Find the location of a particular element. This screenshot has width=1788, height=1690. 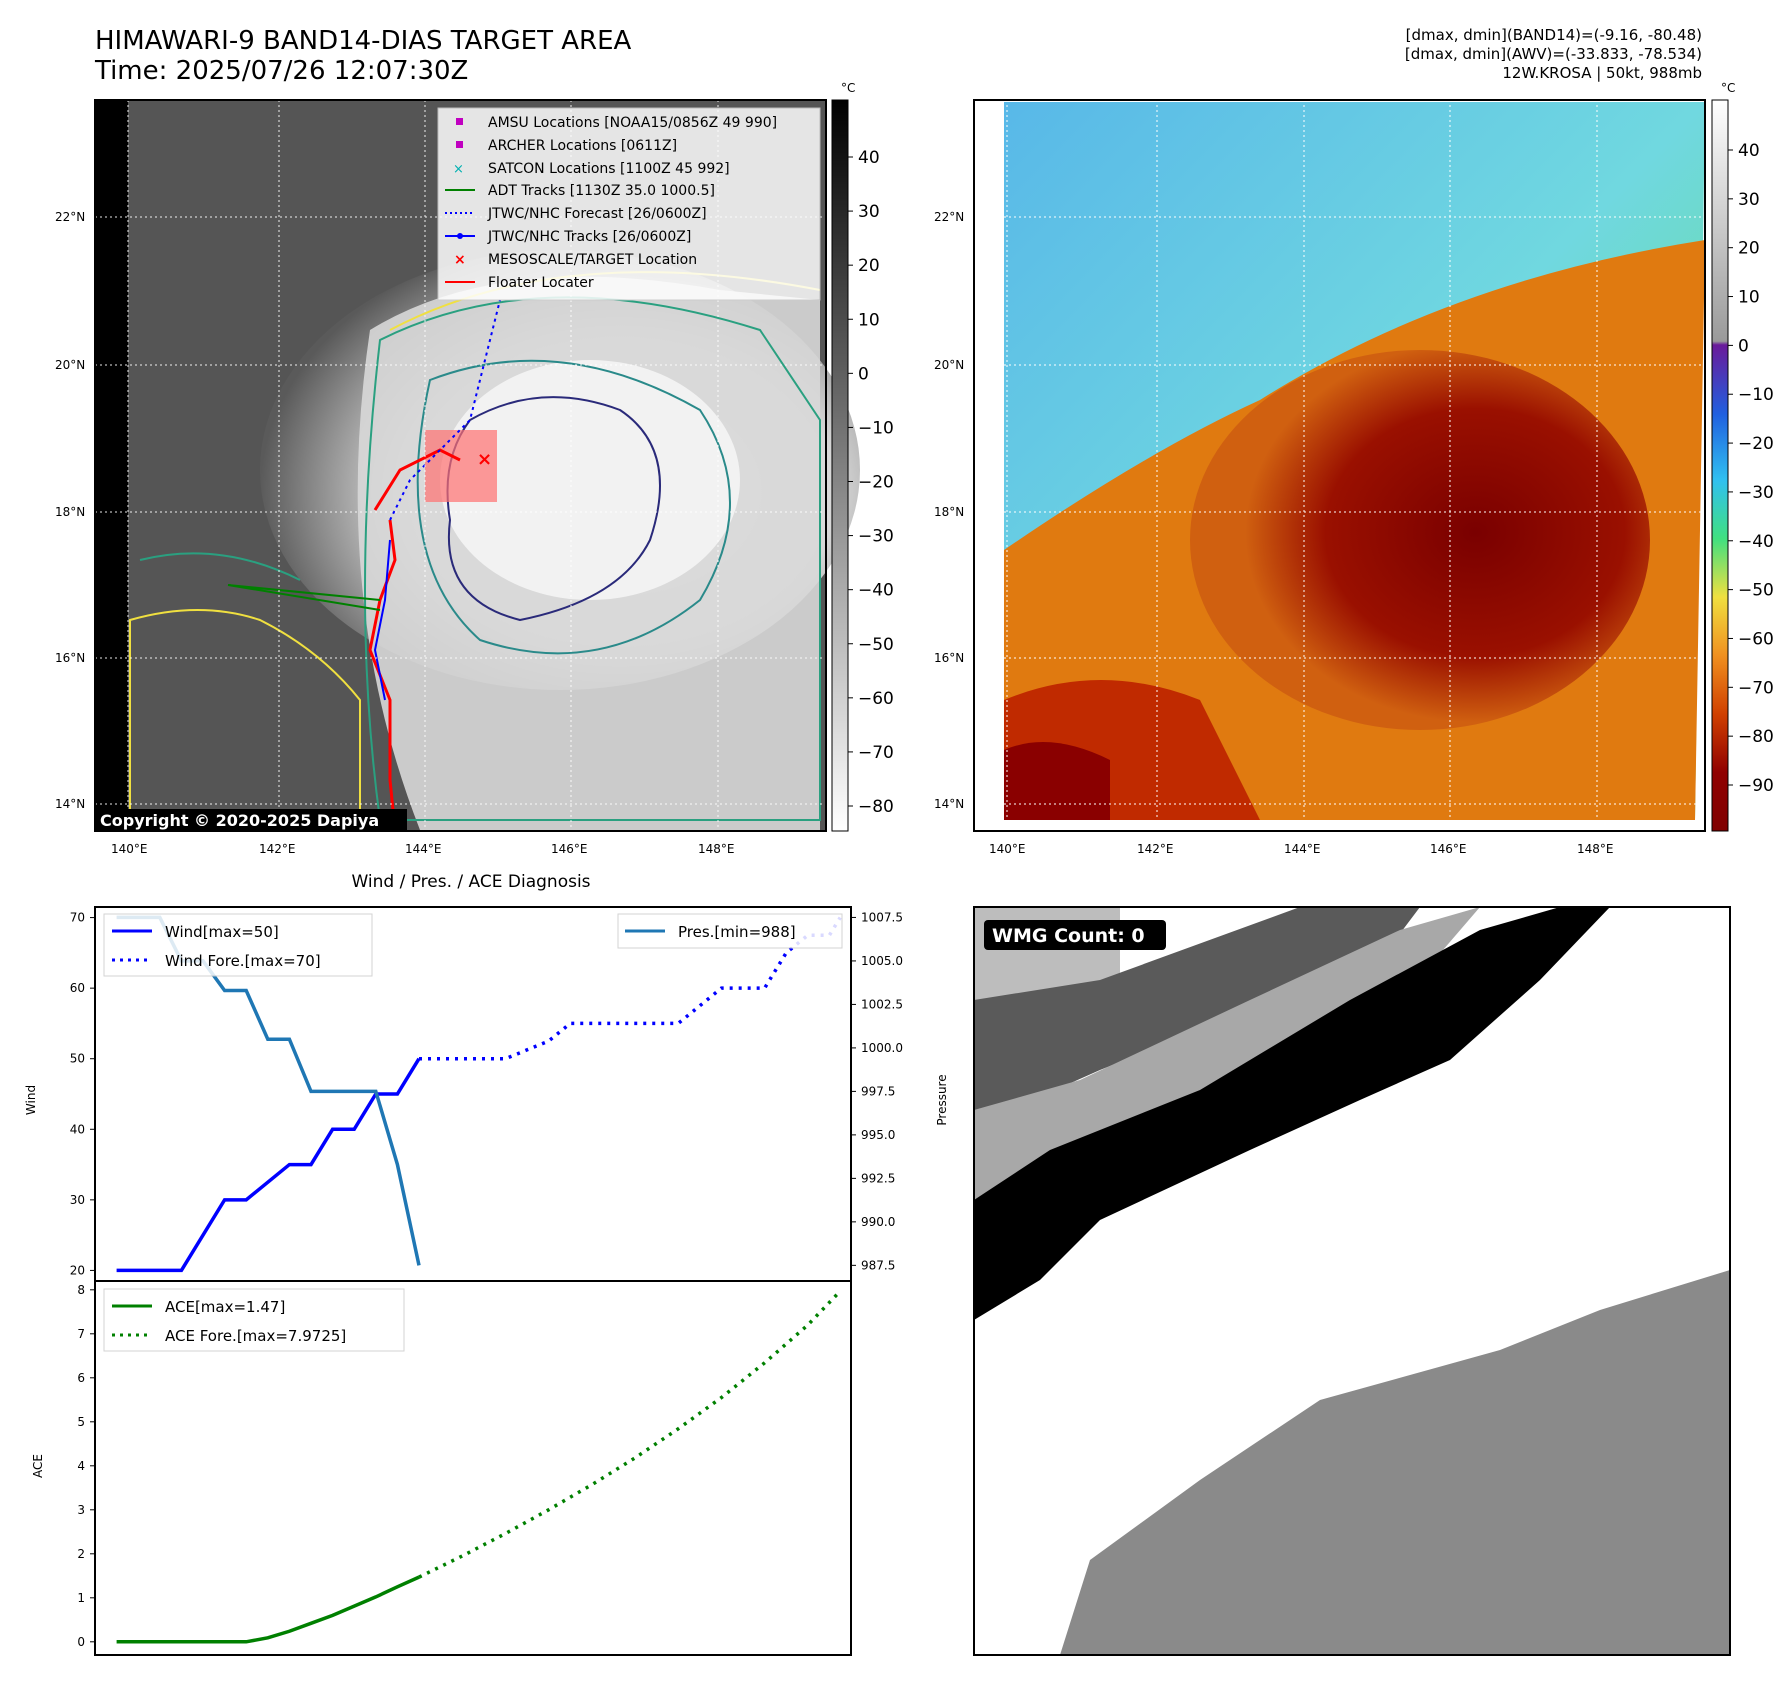

left-colorbar-tick-label: 10 is located at coordinates (869, 320).